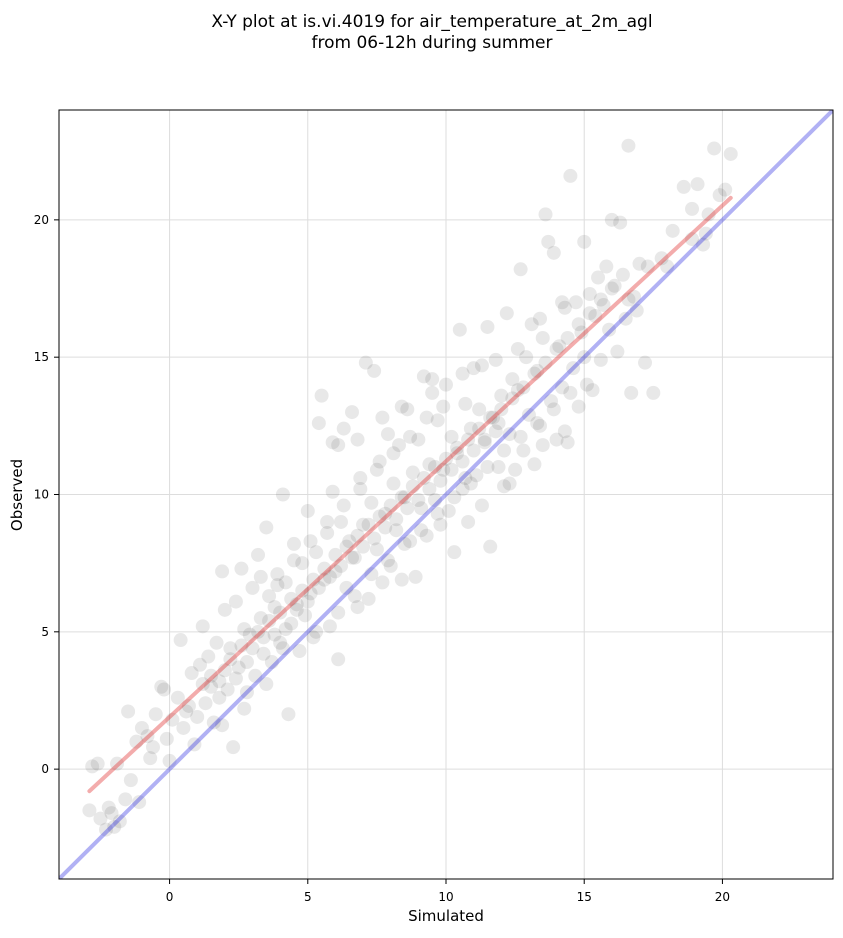  What do you see at coordinates (445, 897) in the screenshot?
I see `x-tick-label: 10` at bounding box center [445, 897].